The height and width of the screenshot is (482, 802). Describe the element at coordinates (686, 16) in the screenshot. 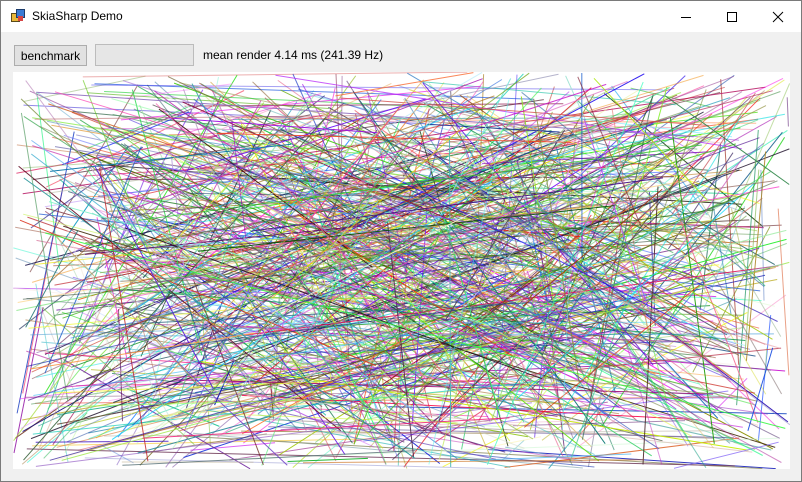

I see `minimize-button` at that location.